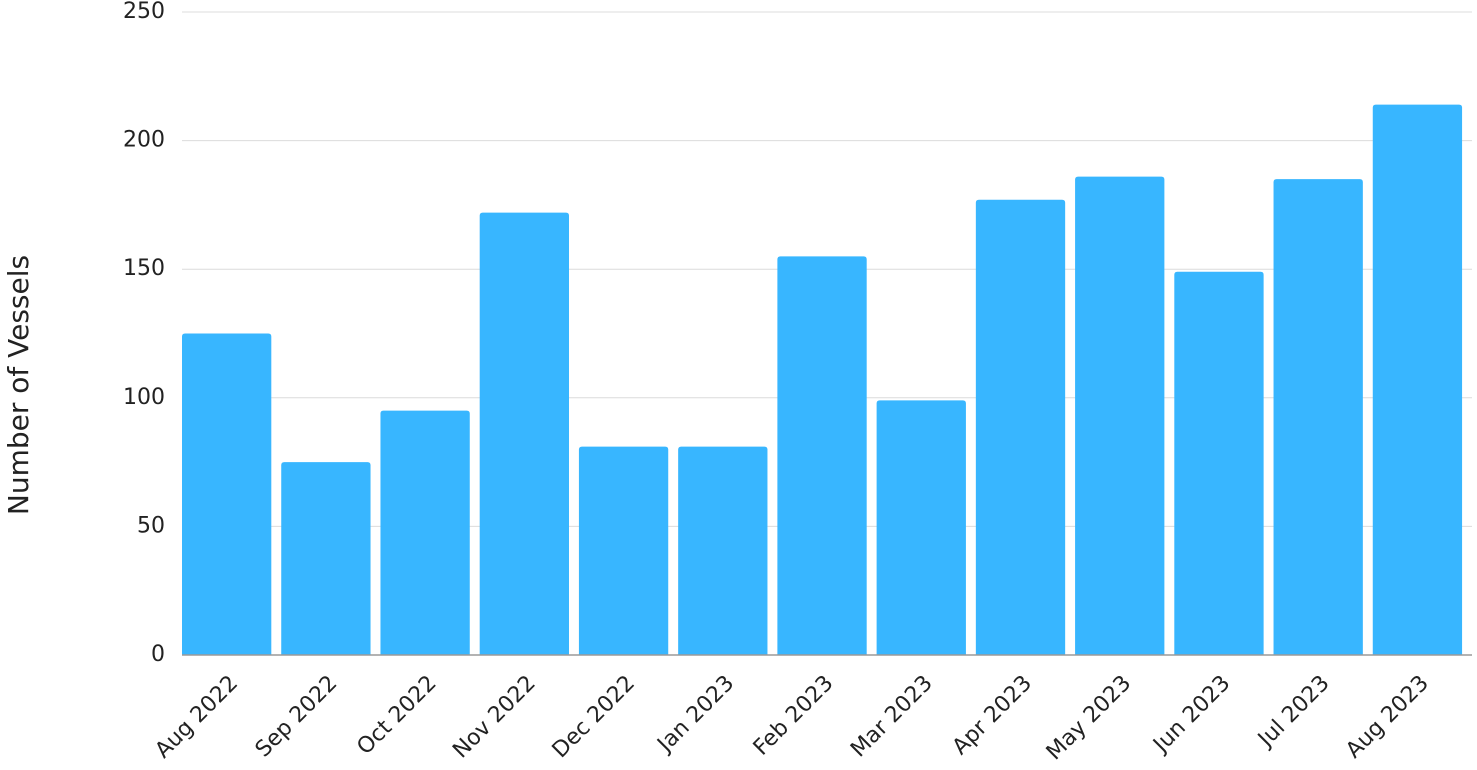  Describe the element at coordinates (494, 717) in the screenshot. I see `x-tick-label: Nov 2022` at that location.